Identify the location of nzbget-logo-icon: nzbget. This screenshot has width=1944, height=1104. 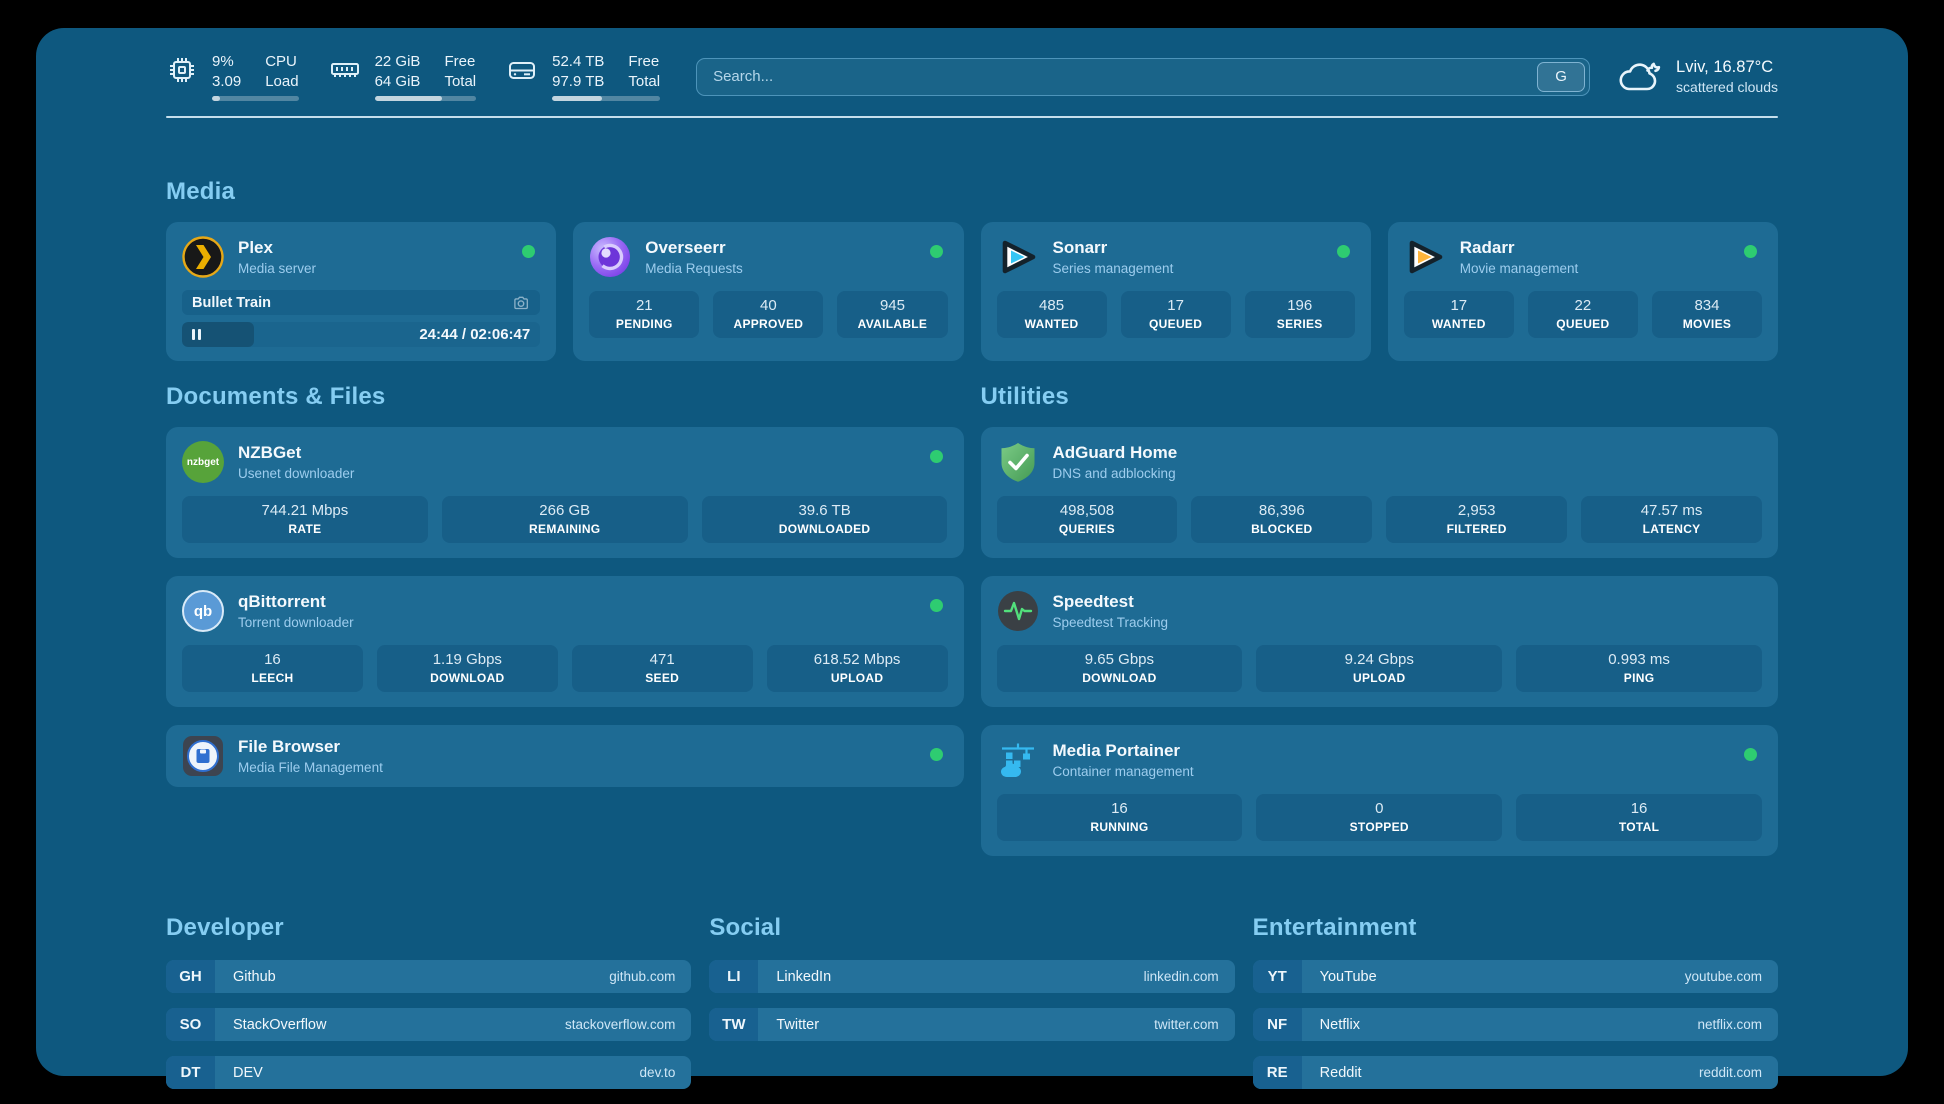
(203, 462).